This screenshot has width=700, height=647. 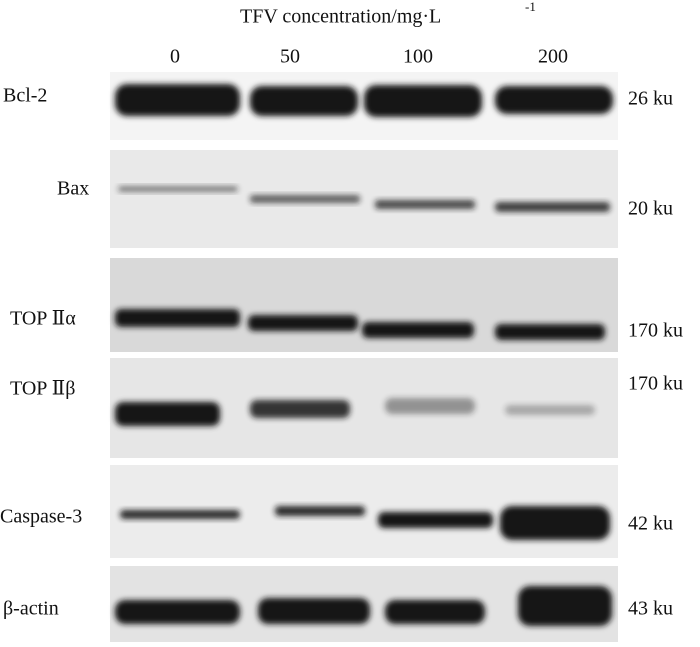 What do you see at coordinates (41, 517) in the screenshot?
I see `row-label: Caspase-3` at bounding box center [41, 517].